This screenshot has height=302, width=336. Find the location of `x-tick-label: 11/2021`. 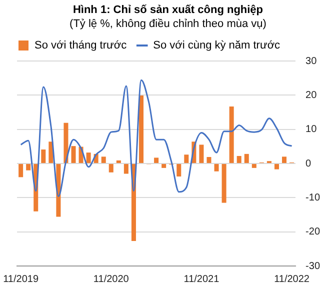

x-tick-label: 11/2021 is located at coordinates (202, 279).